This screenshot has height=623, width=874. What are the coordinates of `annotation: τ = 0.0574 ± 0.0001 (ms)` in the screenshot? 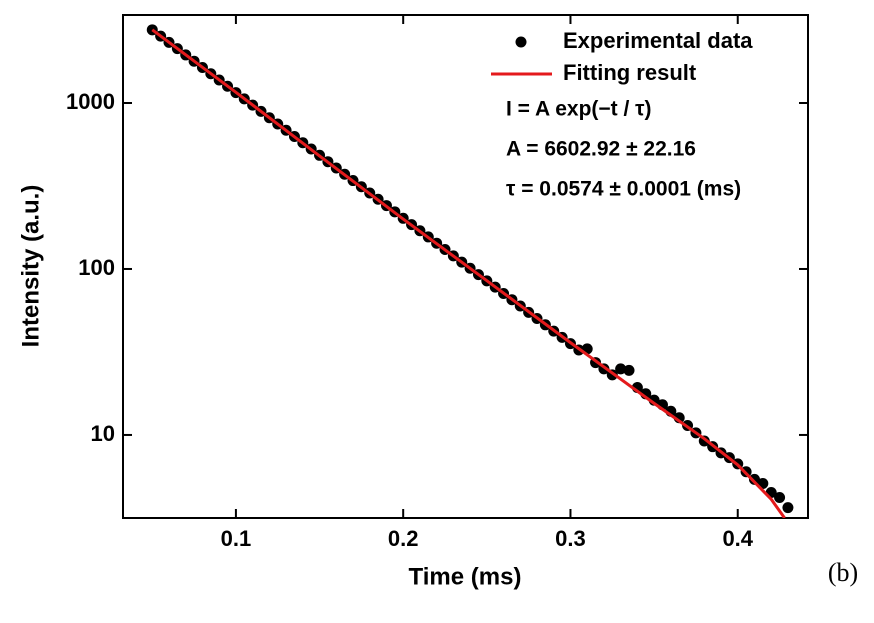 It's located at (623, 189).